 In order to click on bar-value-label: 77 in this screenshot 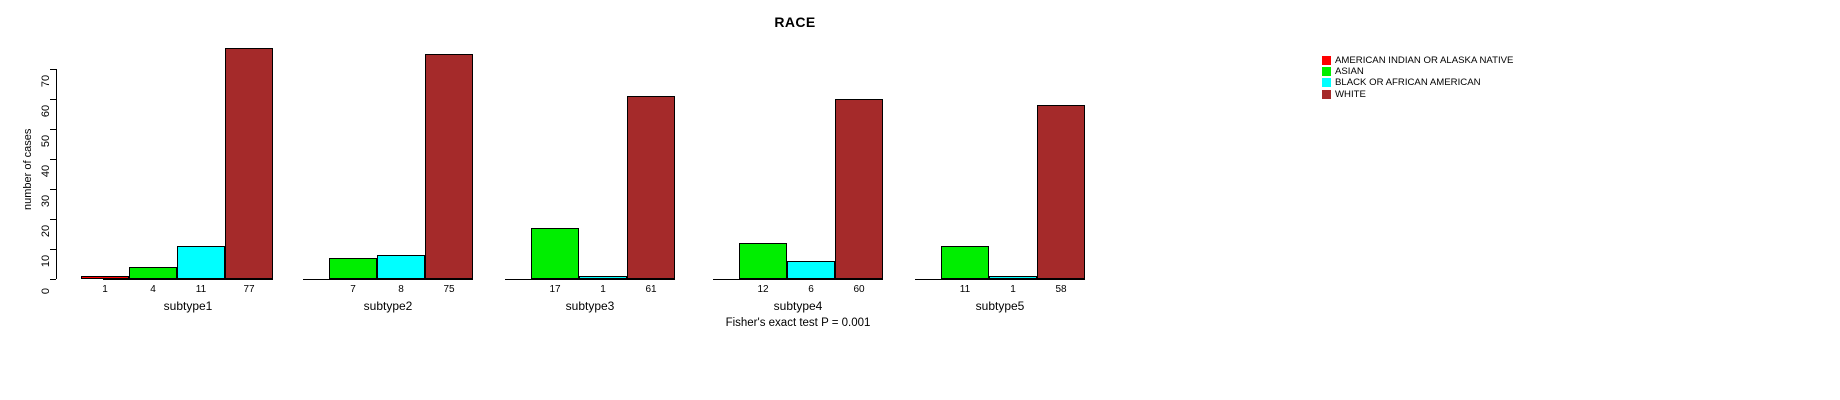, I will do `click(249, 289)`.